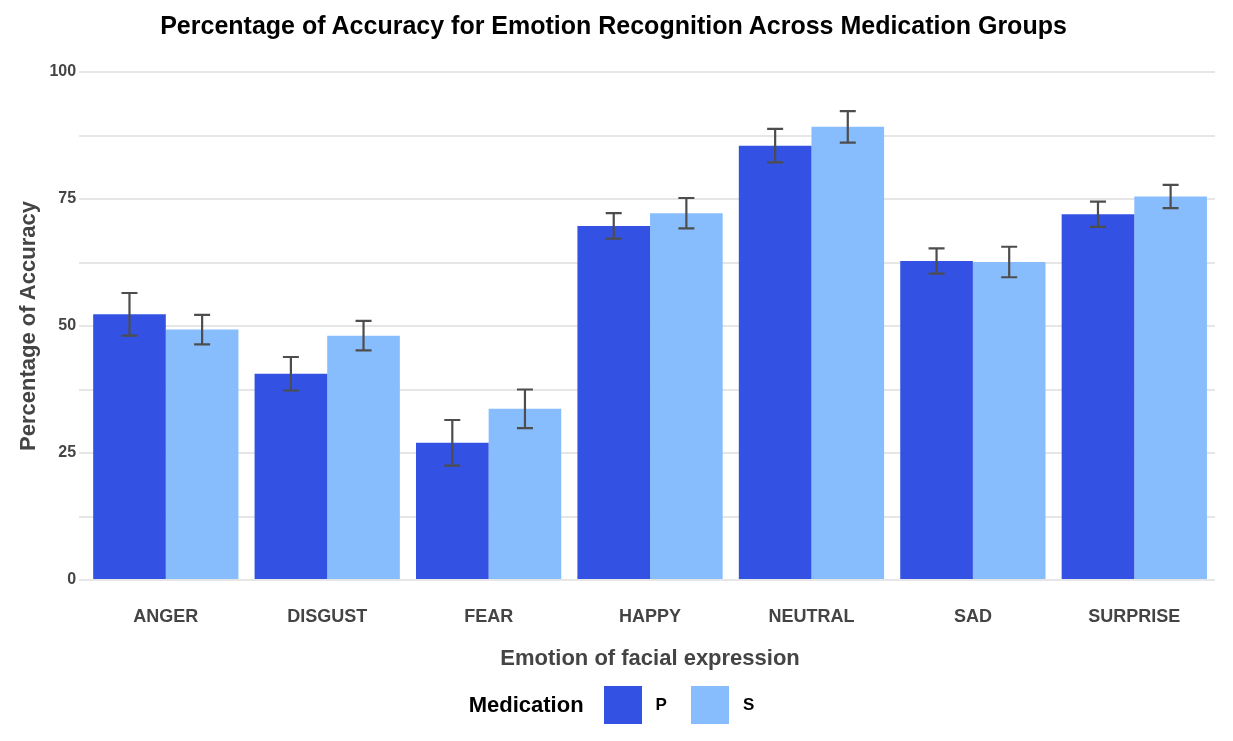  I want to click on x-tick-label: NEUTRAL, so click(811, 615).